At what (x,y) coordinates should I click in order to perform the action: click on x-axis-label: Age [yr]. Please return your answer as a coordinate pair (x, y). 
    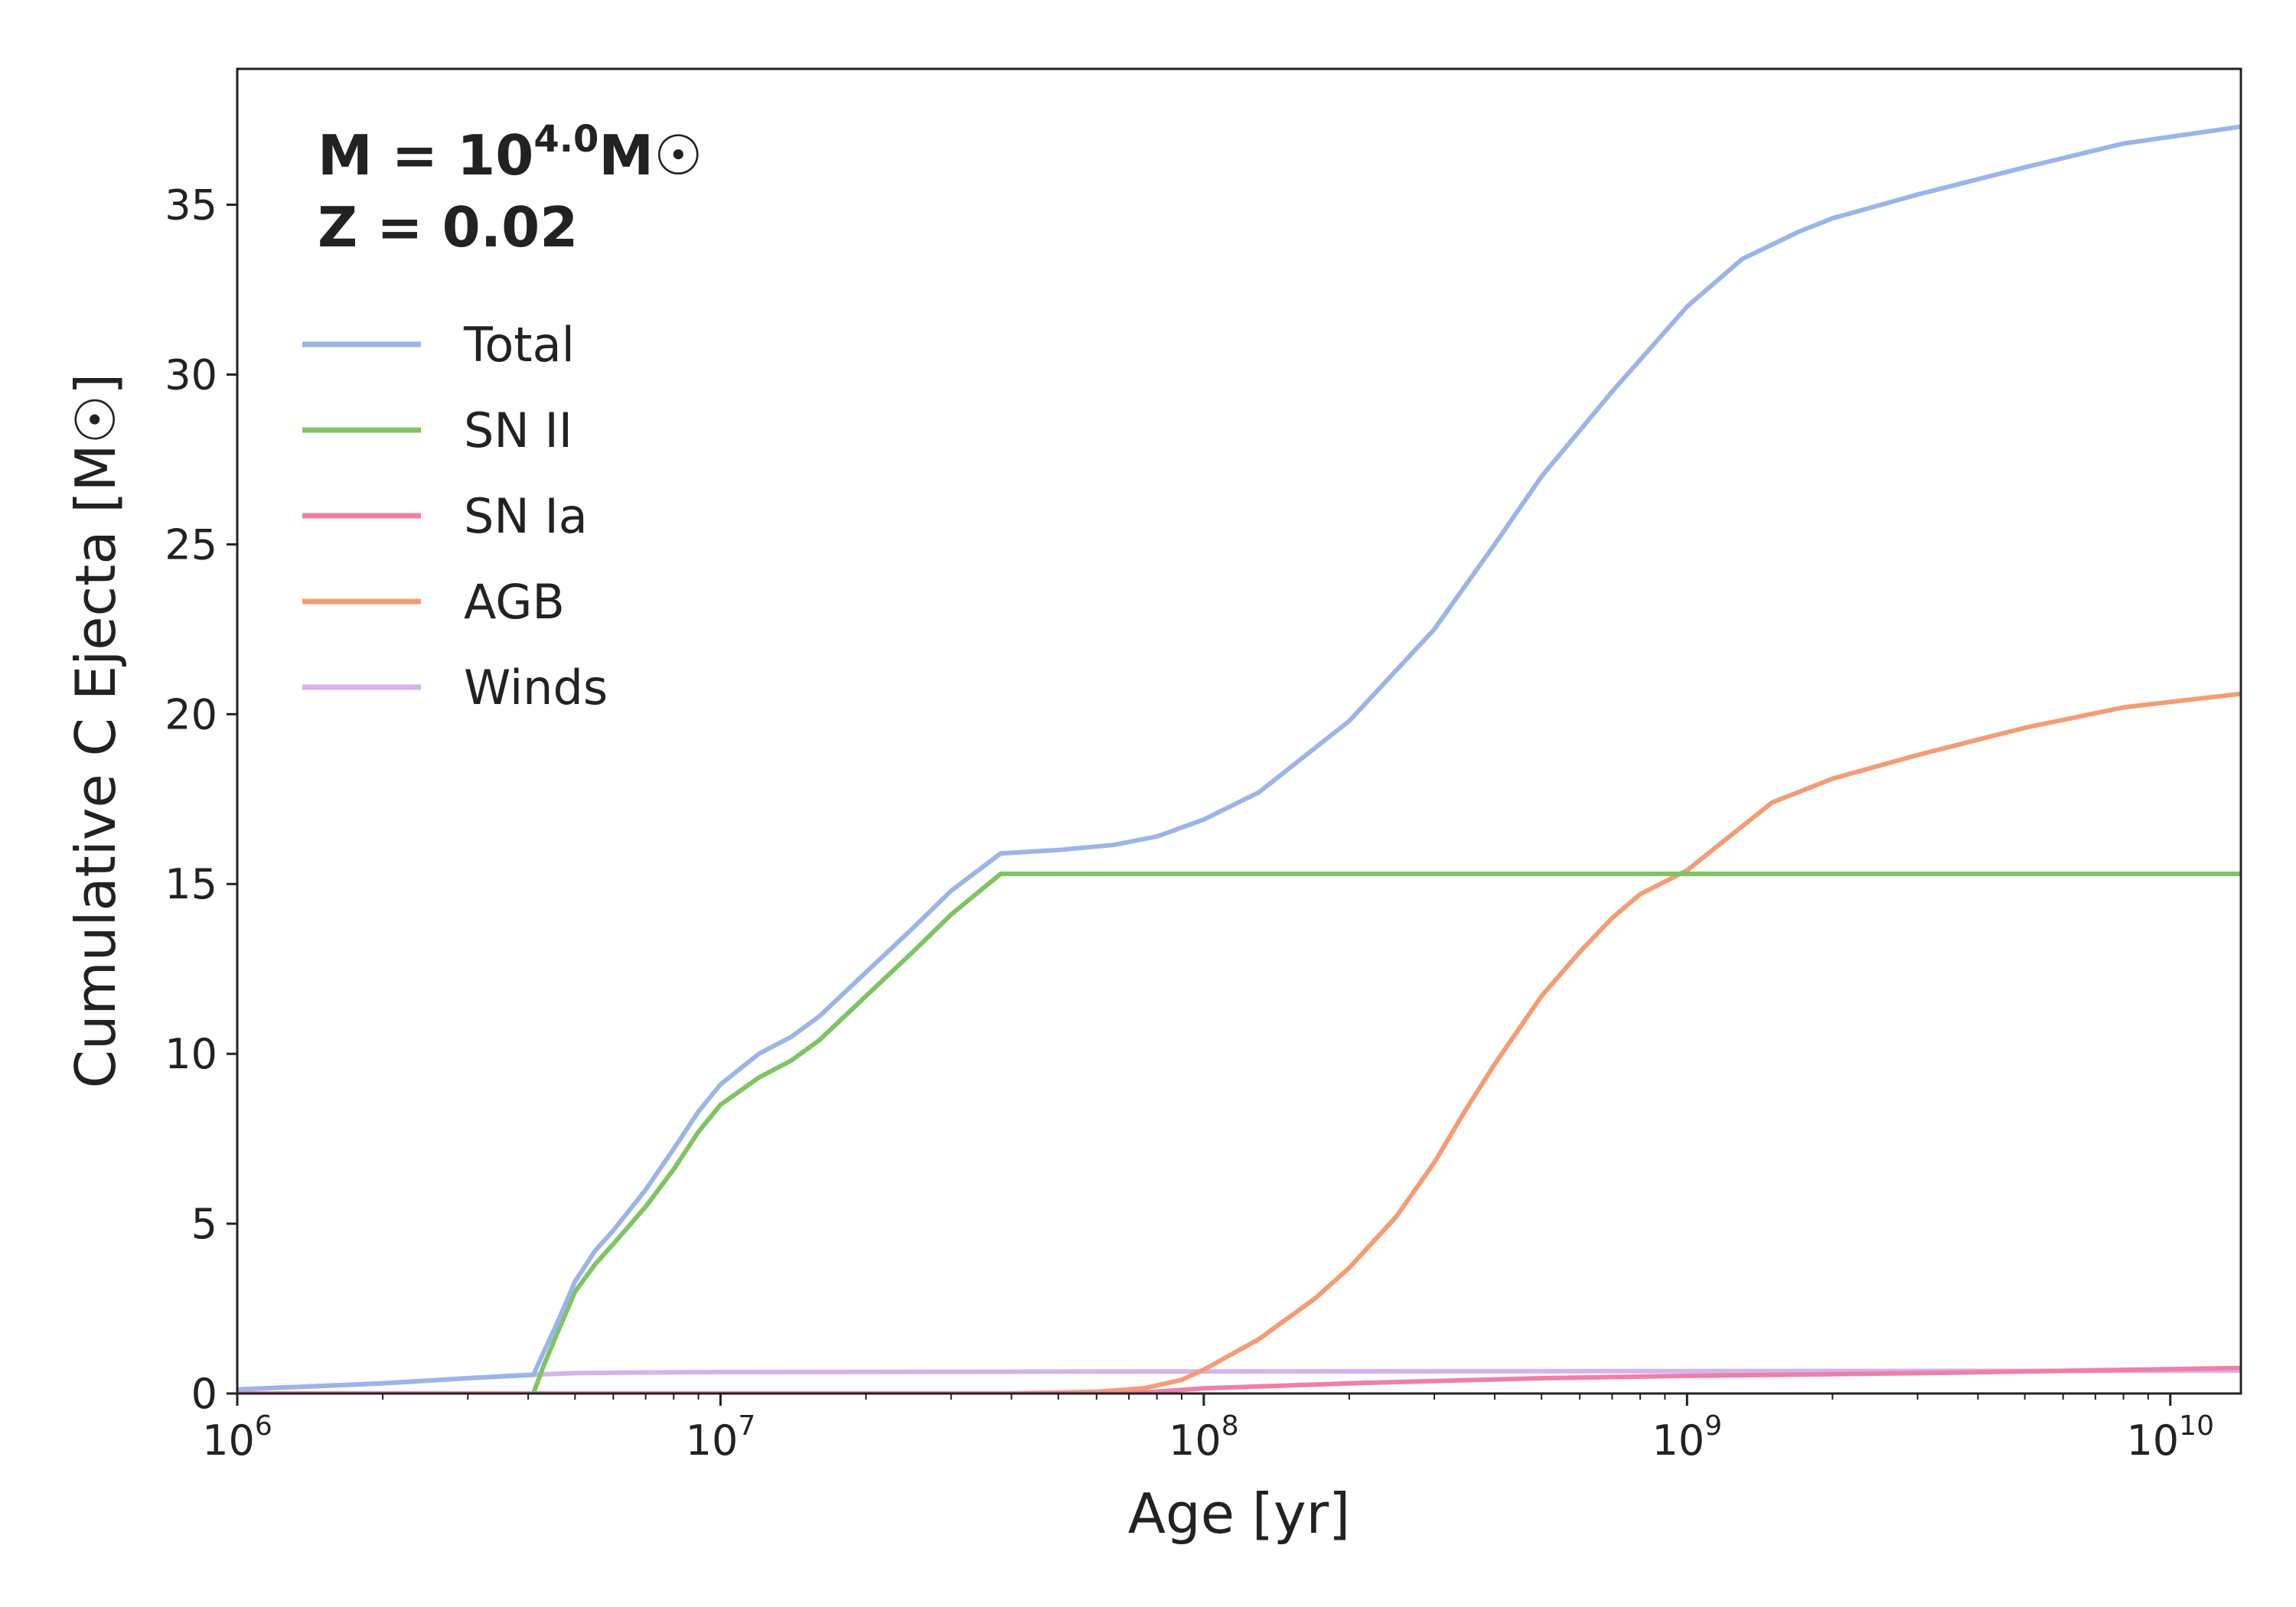
    Looking at the image, I should click on (1239, 1514).